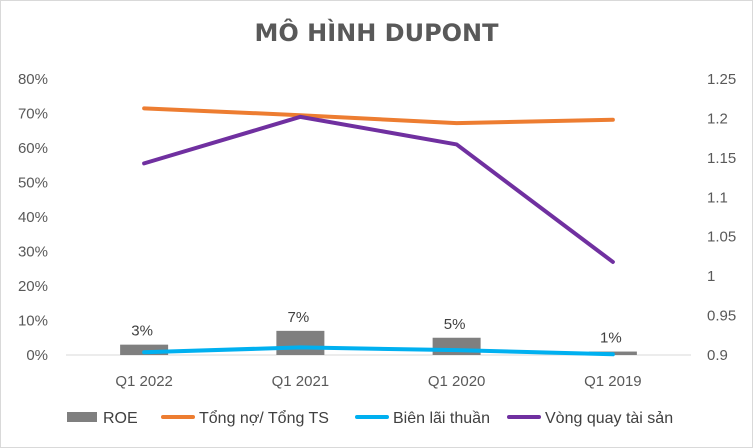  What do you see at coordinates (33, 79) in the screenshot?
I see `y-left-tick-label: 80%` at bounding box center [33, 79].